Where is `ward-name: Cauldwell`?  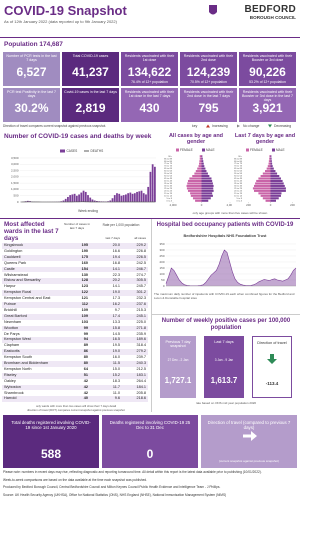 ward-name: Cauldwell is located at coordinates (12, 256).